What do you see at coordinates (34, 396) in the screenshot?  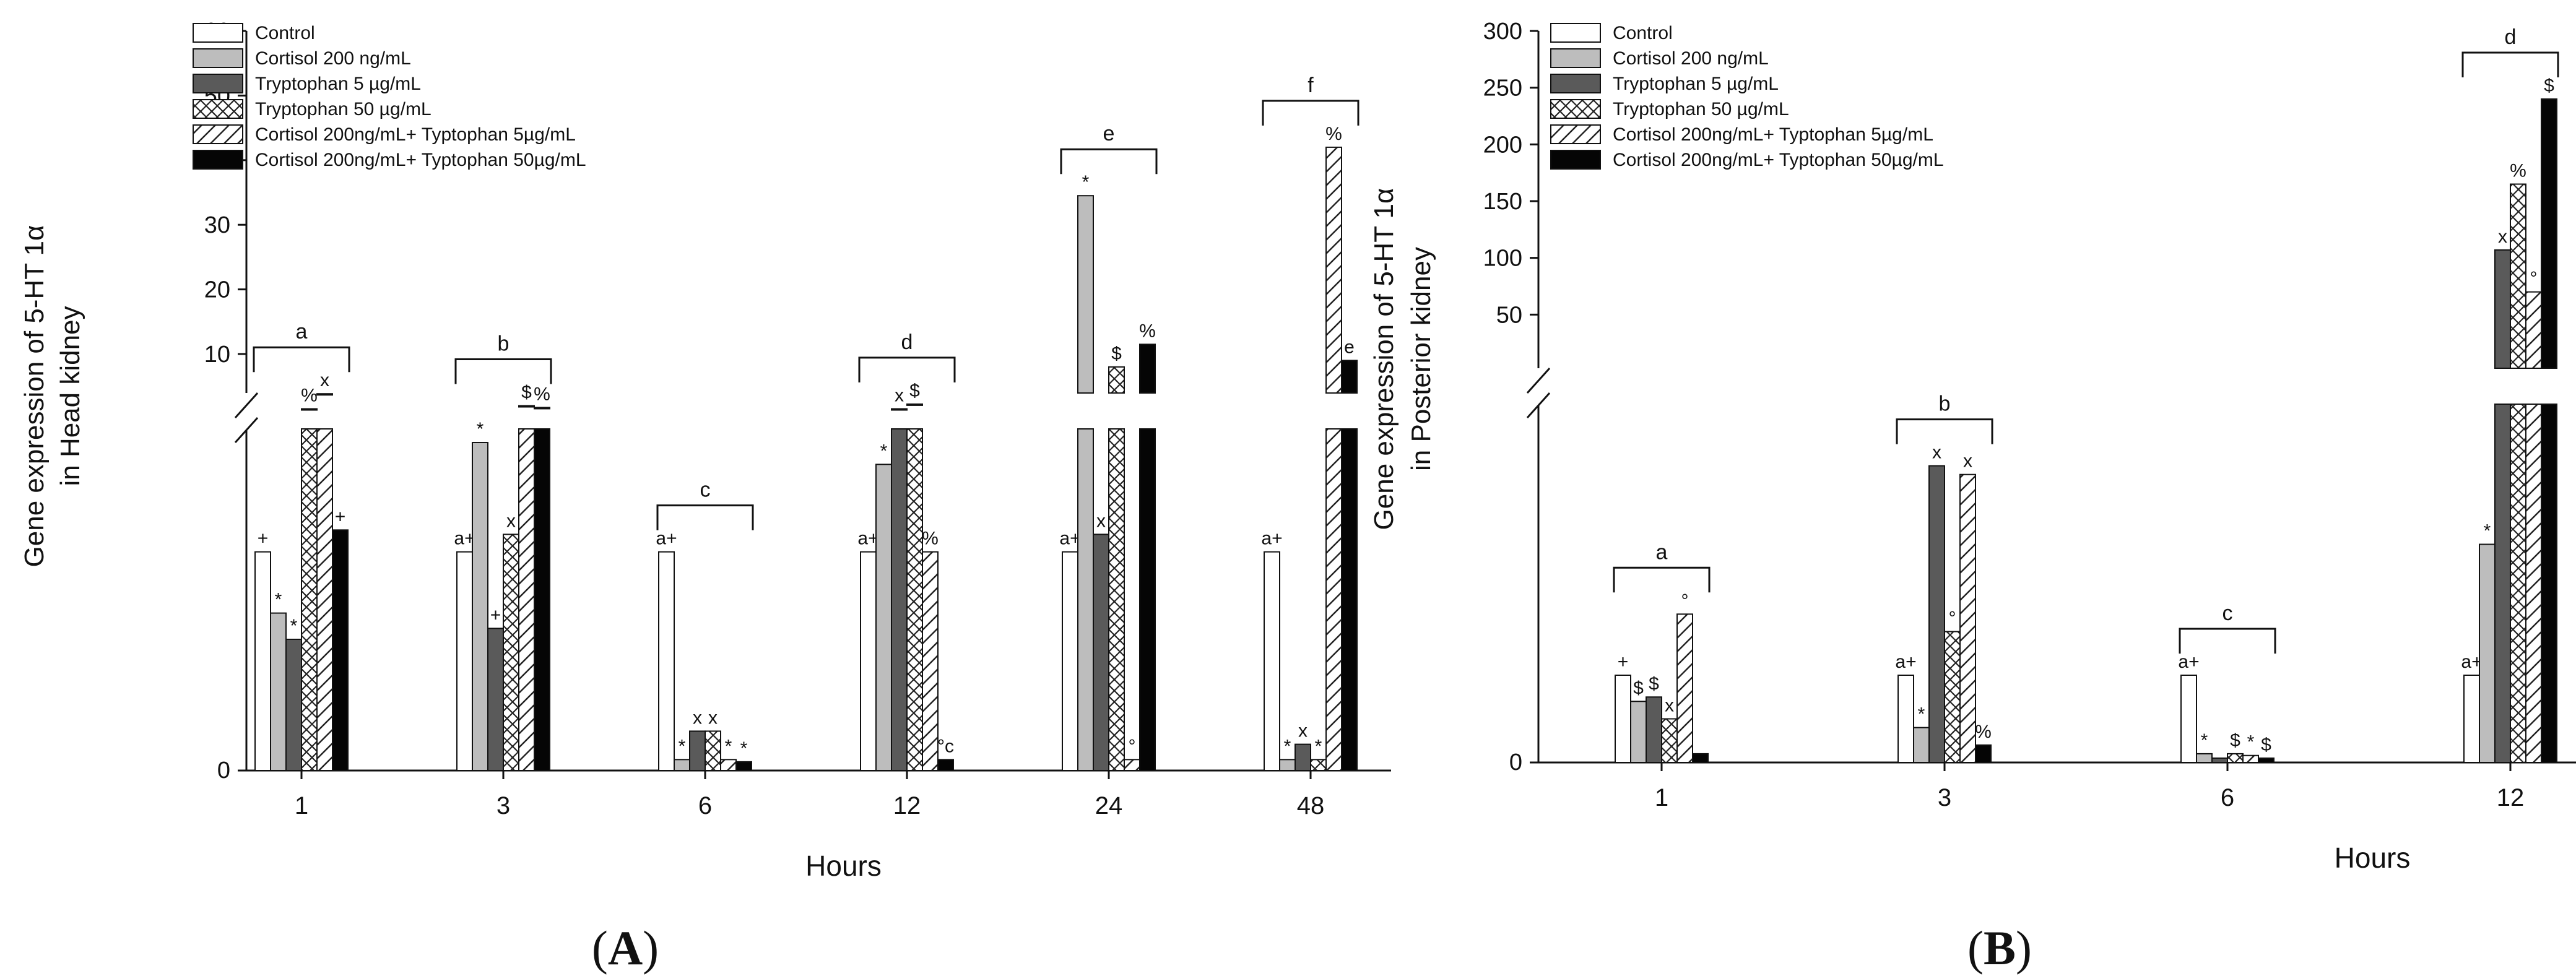 I see `y-axis-title: Gene expression of 5-HT 1α` at bounding box center [34, 396].